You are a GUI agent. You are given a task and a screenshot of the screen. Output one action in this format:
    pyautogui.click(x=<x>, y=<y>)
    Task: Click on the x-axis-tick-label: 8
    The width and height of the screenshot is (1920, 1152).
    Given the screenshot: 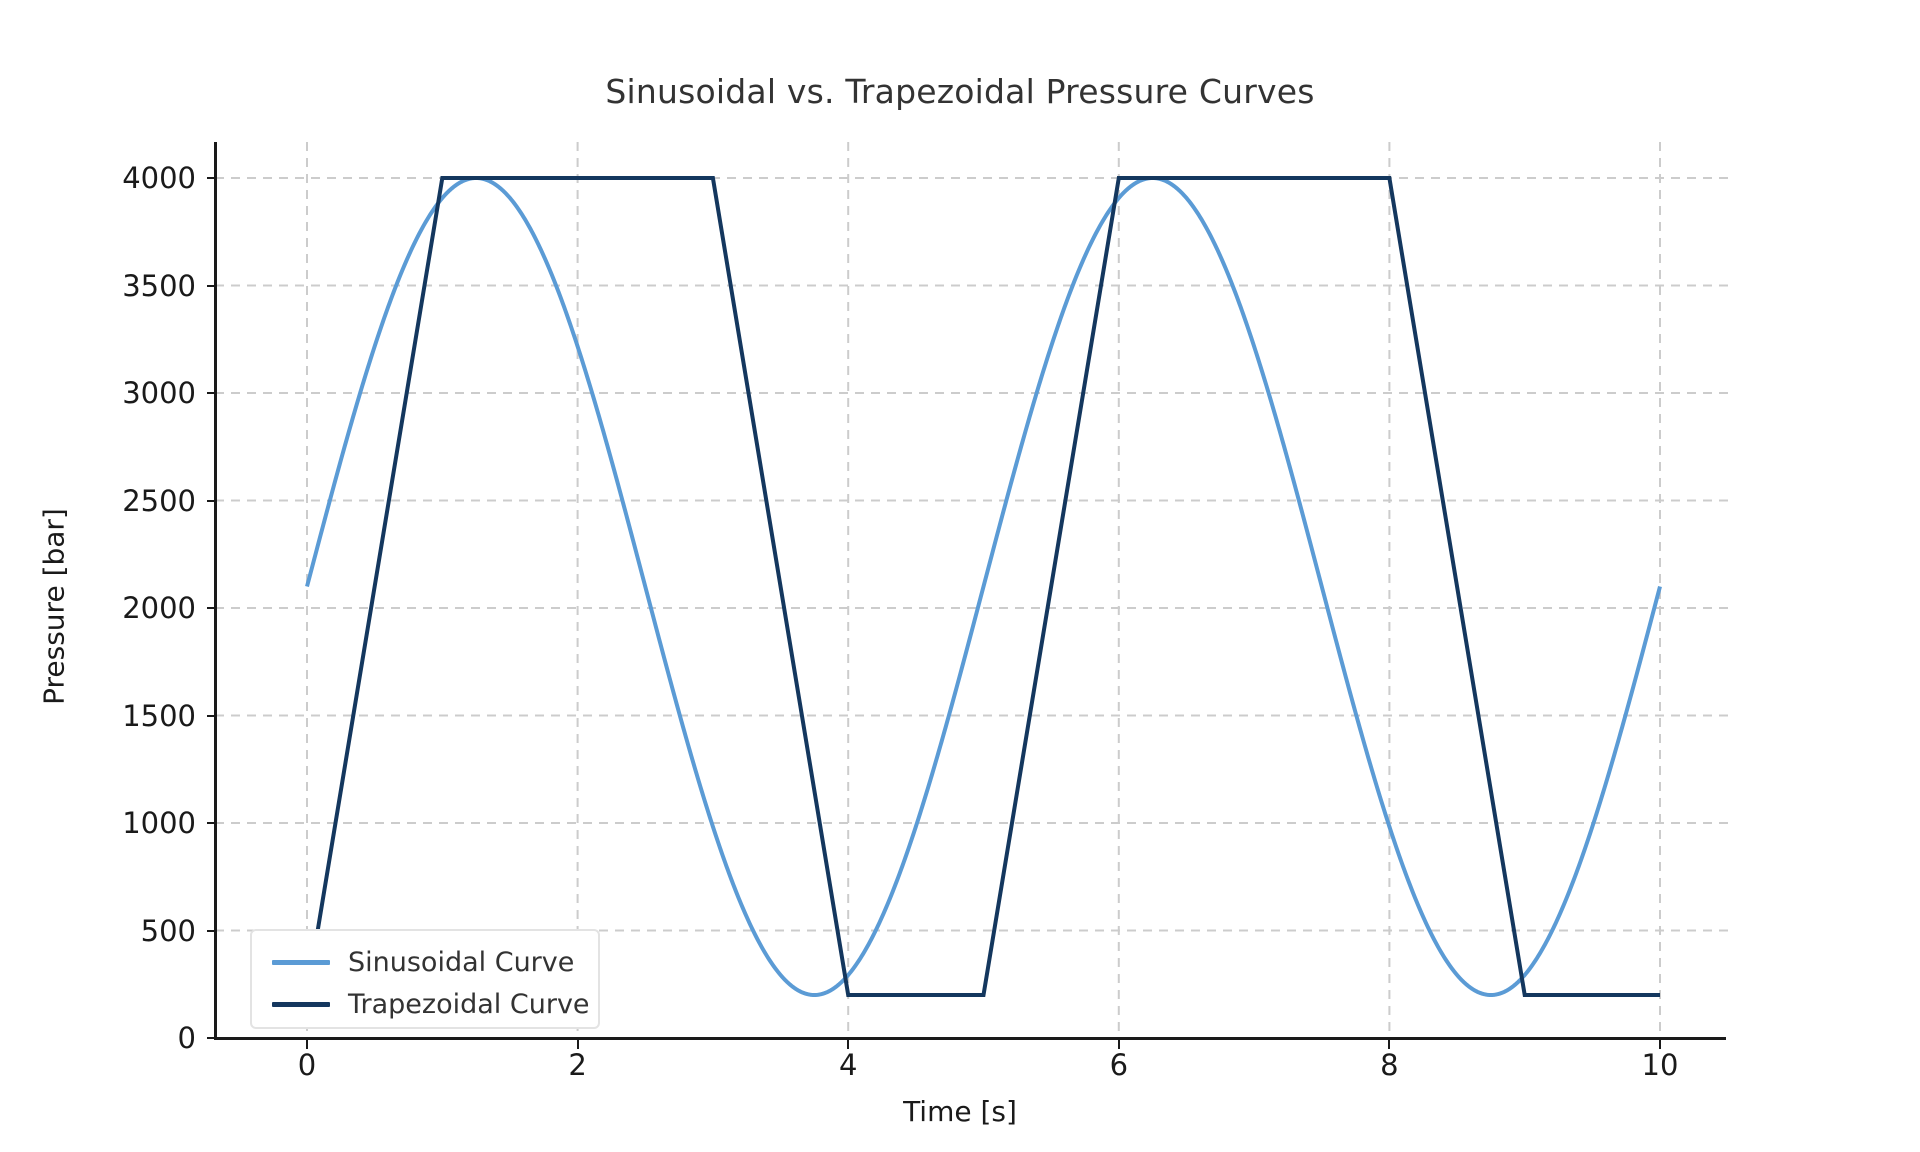 What is the action you would take?
    pyautogui.click(x=1389, y=1065)
    